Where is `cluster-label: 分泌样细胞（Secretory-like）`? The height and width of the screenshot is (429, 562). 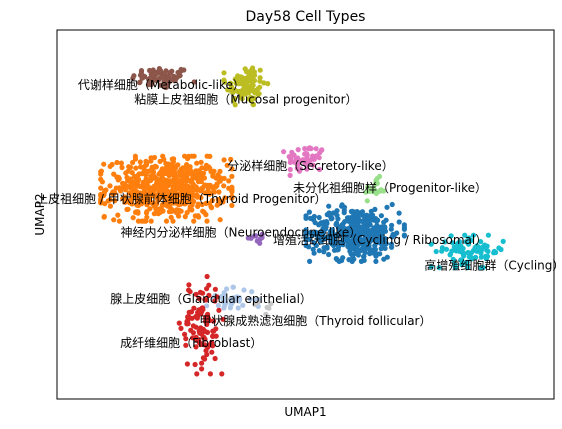 cluster-label: 分泌样细胞（Secretory-like） is located at coordinates (310, 165).